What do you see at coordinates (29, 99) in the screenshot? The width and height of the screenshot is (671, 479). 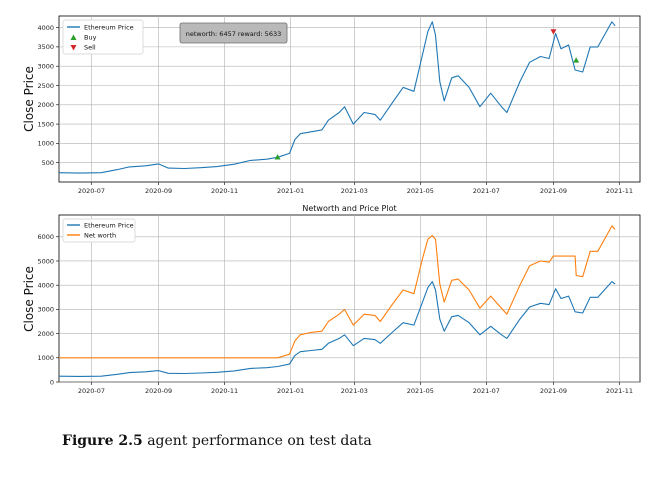 I see `price-chart-y-axis-label: Close Price` at bounding box center [29, 99].